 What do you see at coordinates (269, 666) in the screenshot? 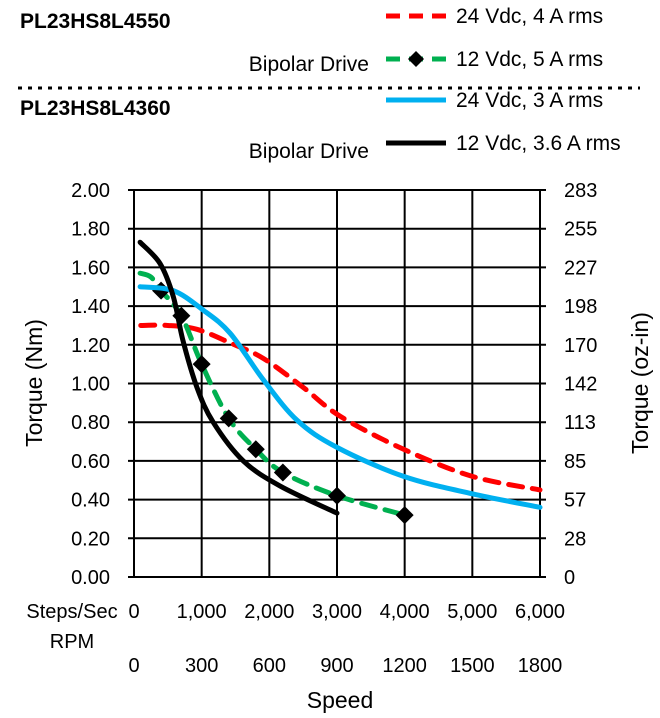
I see `x-tick-rpm: 600` at bounding box center [269, 666].